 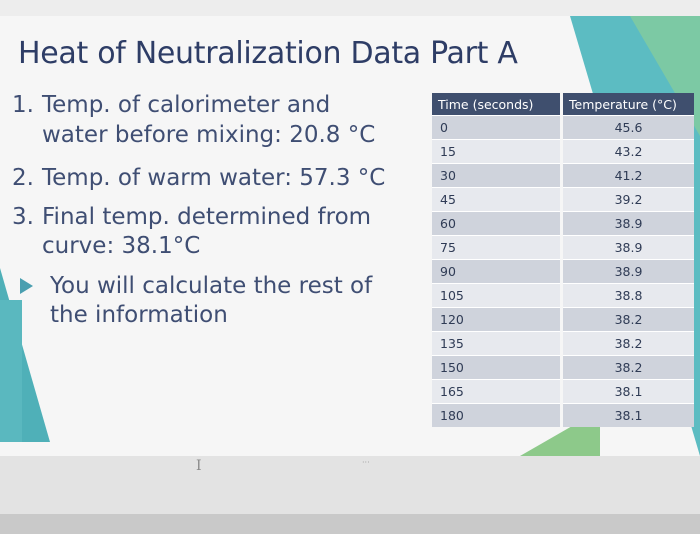 What do you see at coordinates (23, 178) in the screenshot?
I see `list-number: 2.` at bounding box center [23, 178].